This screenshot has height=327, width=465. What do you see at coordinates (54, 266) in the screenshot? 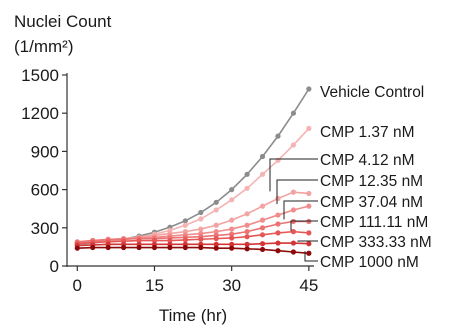
I see `y-tick-label: 0` at bounding box center [54, 266].